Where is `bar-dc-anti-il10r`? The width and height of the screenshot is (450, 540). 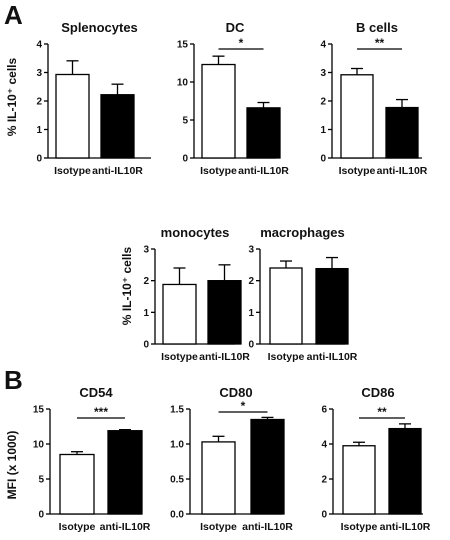 bar-dc-anti-il10r is located at coordinates (263, 133).